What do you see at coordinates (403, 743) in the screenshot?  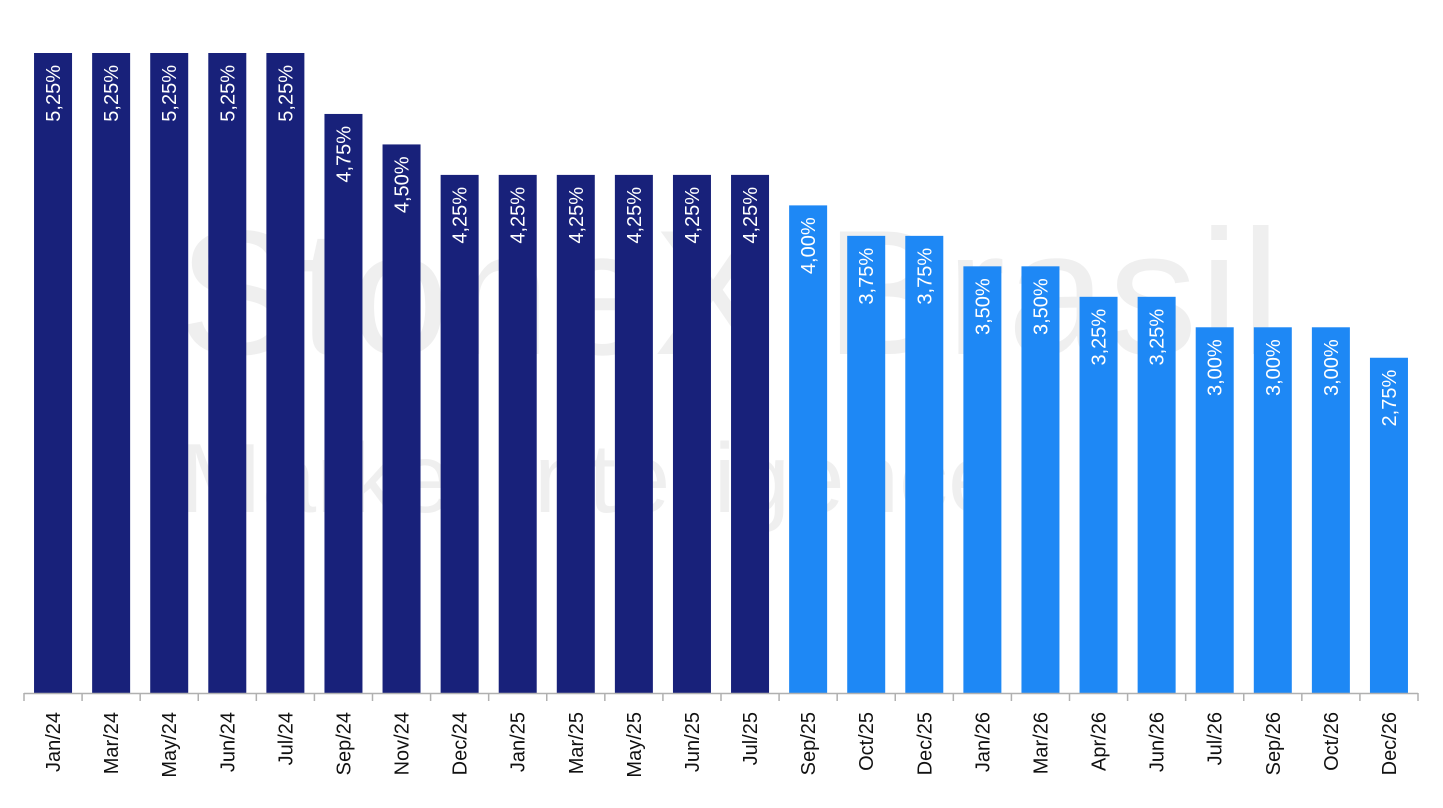 I see `x-tick-label: Nov/24` at bounding box center [403, 743].